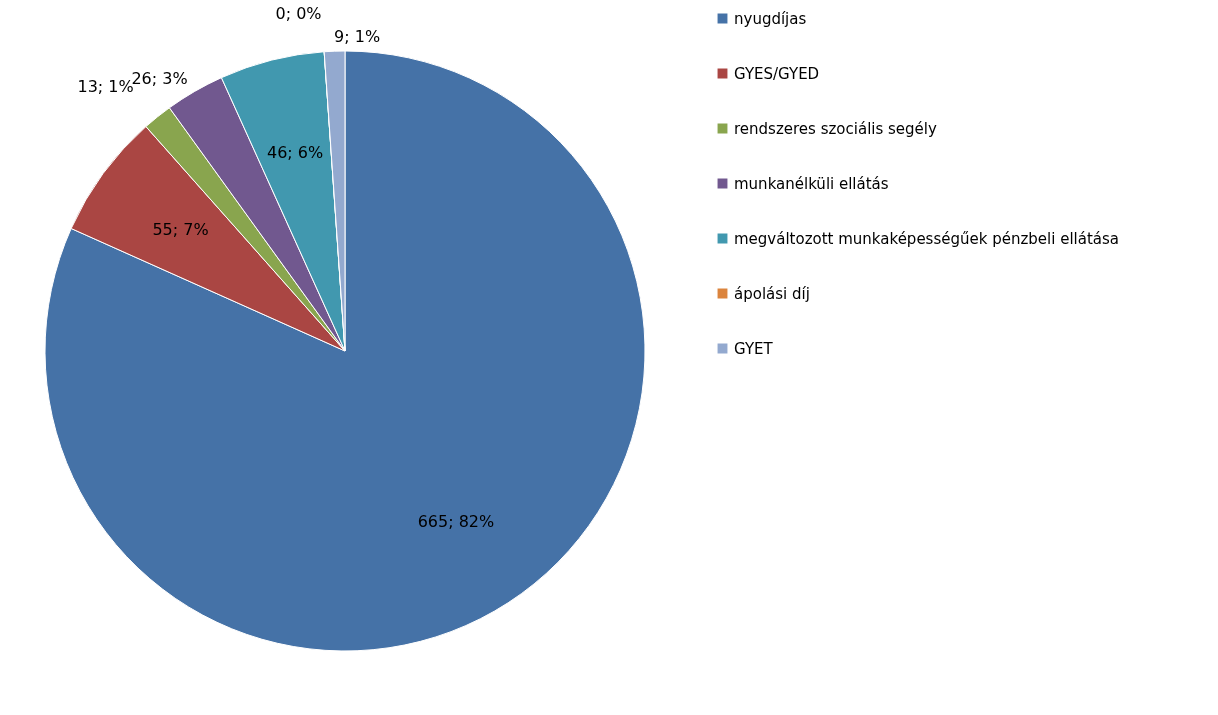  What do you see at coordinates (770, 18) in the screenshot?
I see `legend-label: nyugdíjas` at bounding box center [770, 18].